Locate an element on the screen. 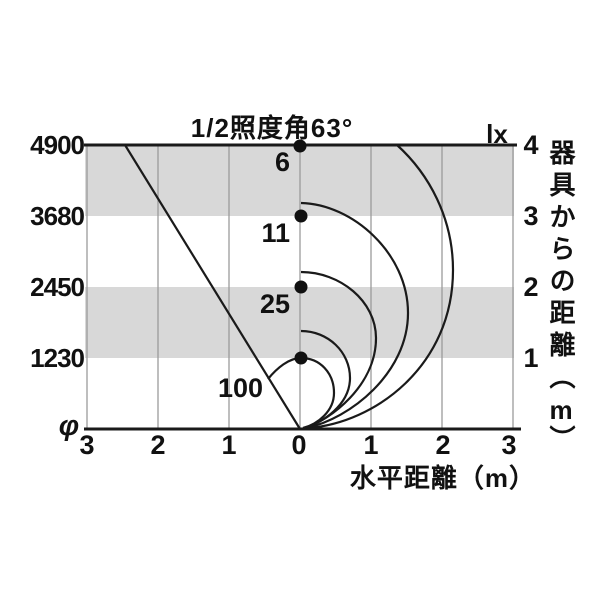 The width and height of the screenshot is (600, 600). bottom-tick-minus3: 3 is located at coordinates (87, 445).